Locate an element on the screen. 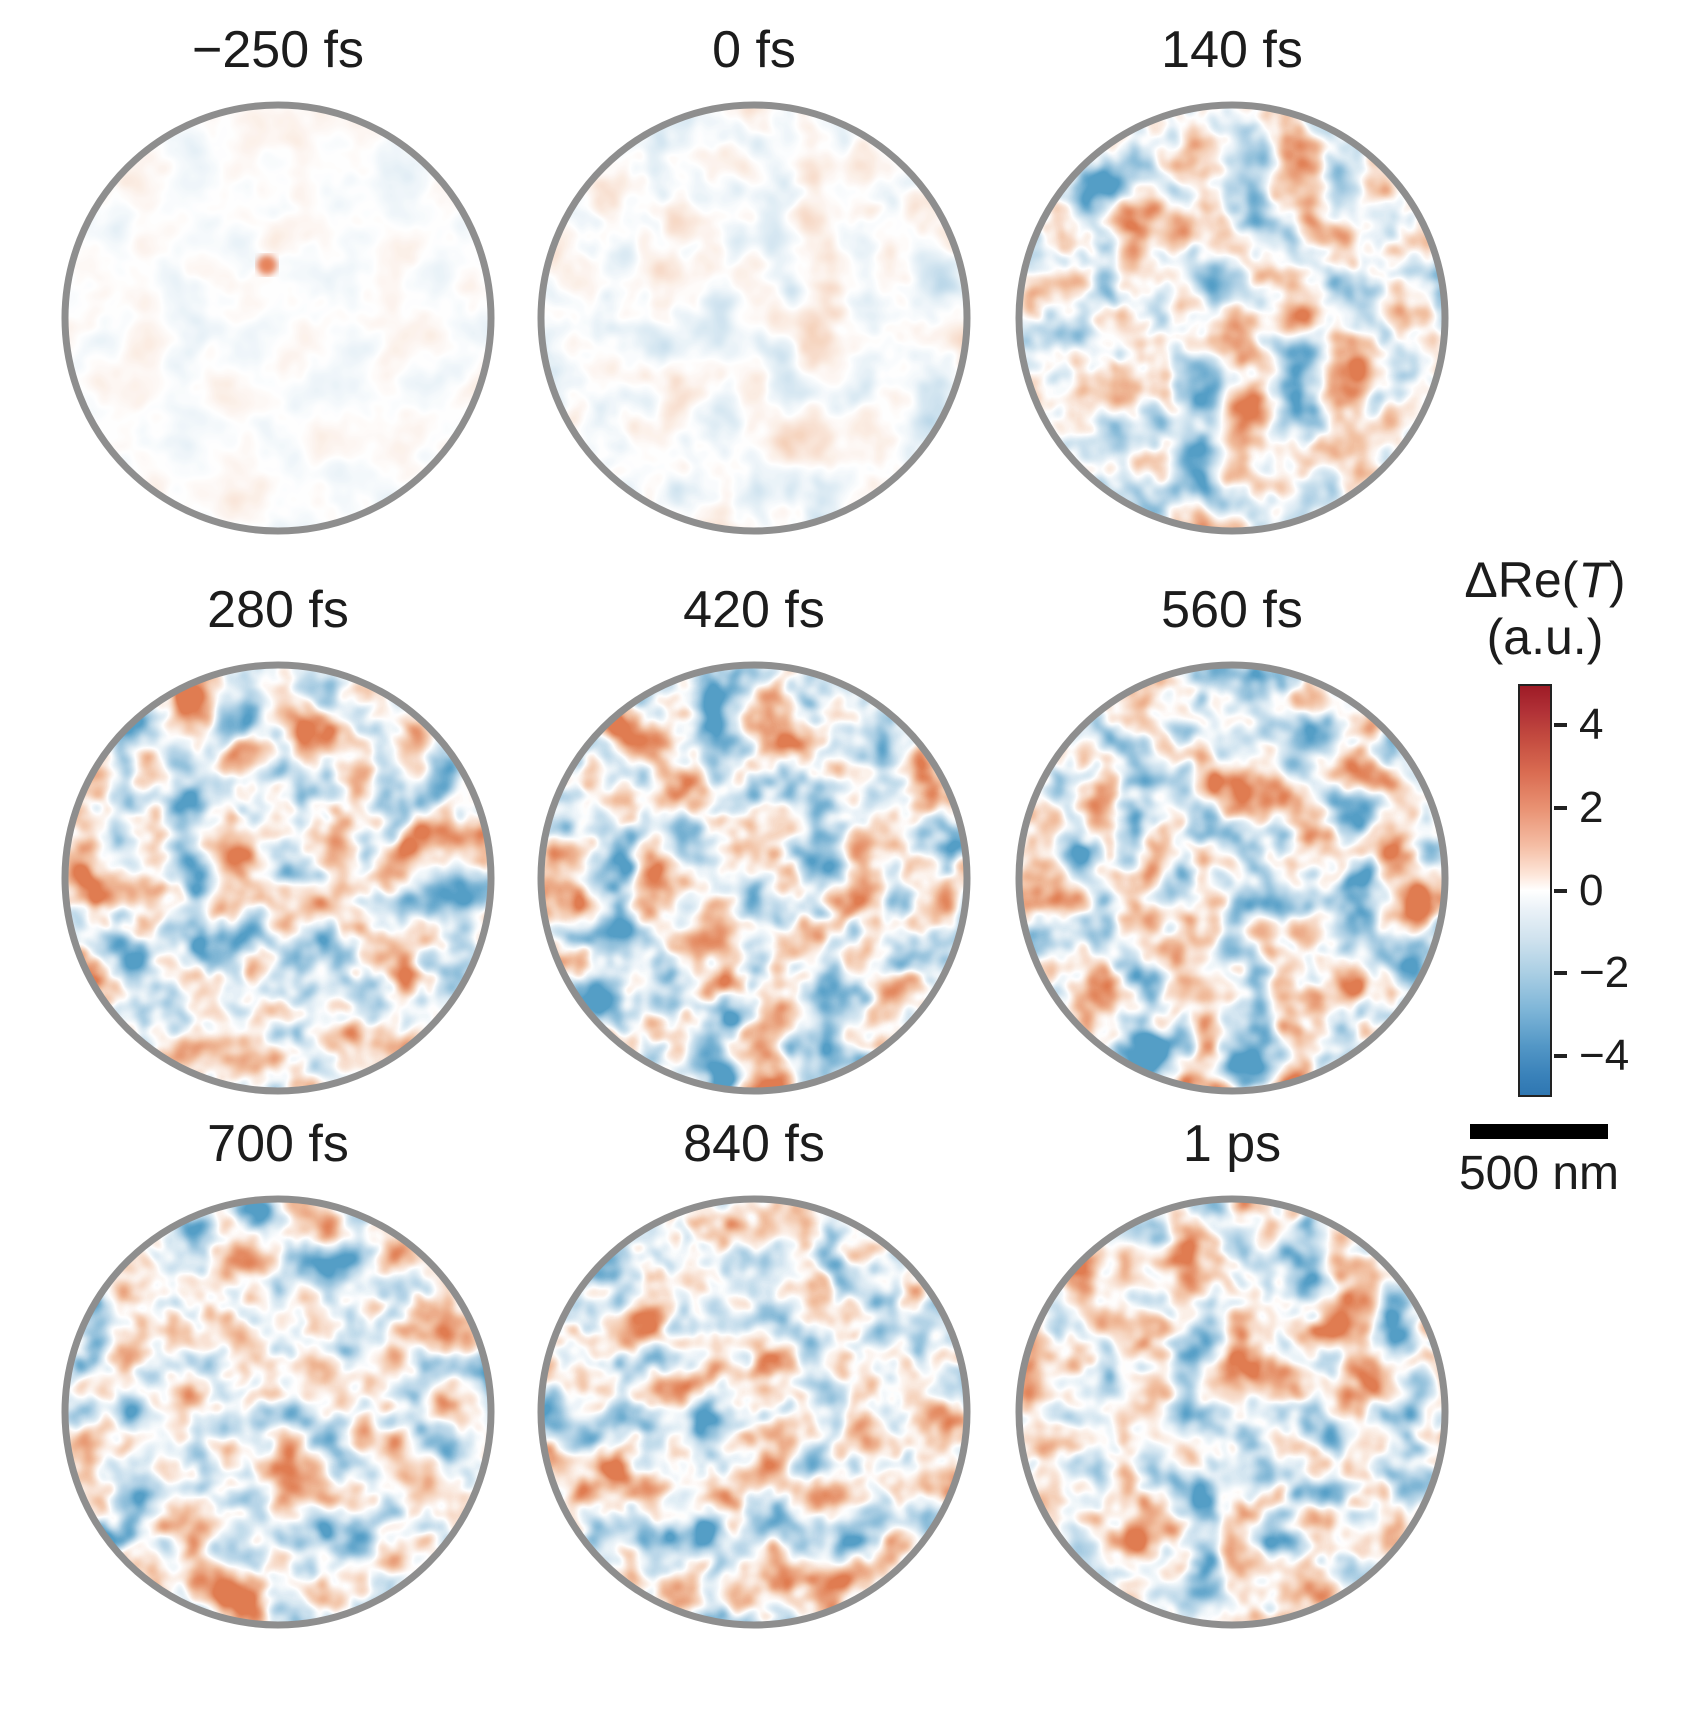 The height and width of the screenshot is (1713, 1692). scale-bar-rect is located at coordinates (1539, 1131).